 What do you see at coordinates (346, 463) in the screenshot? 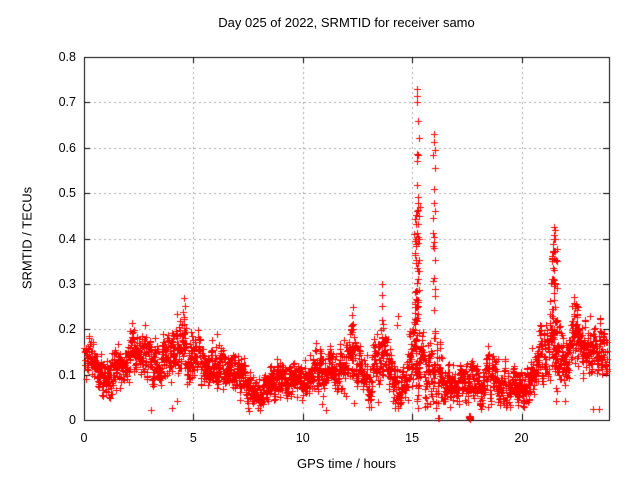
I see `x-axis-label: GPS time / hours` at bounding box center [346, 463].